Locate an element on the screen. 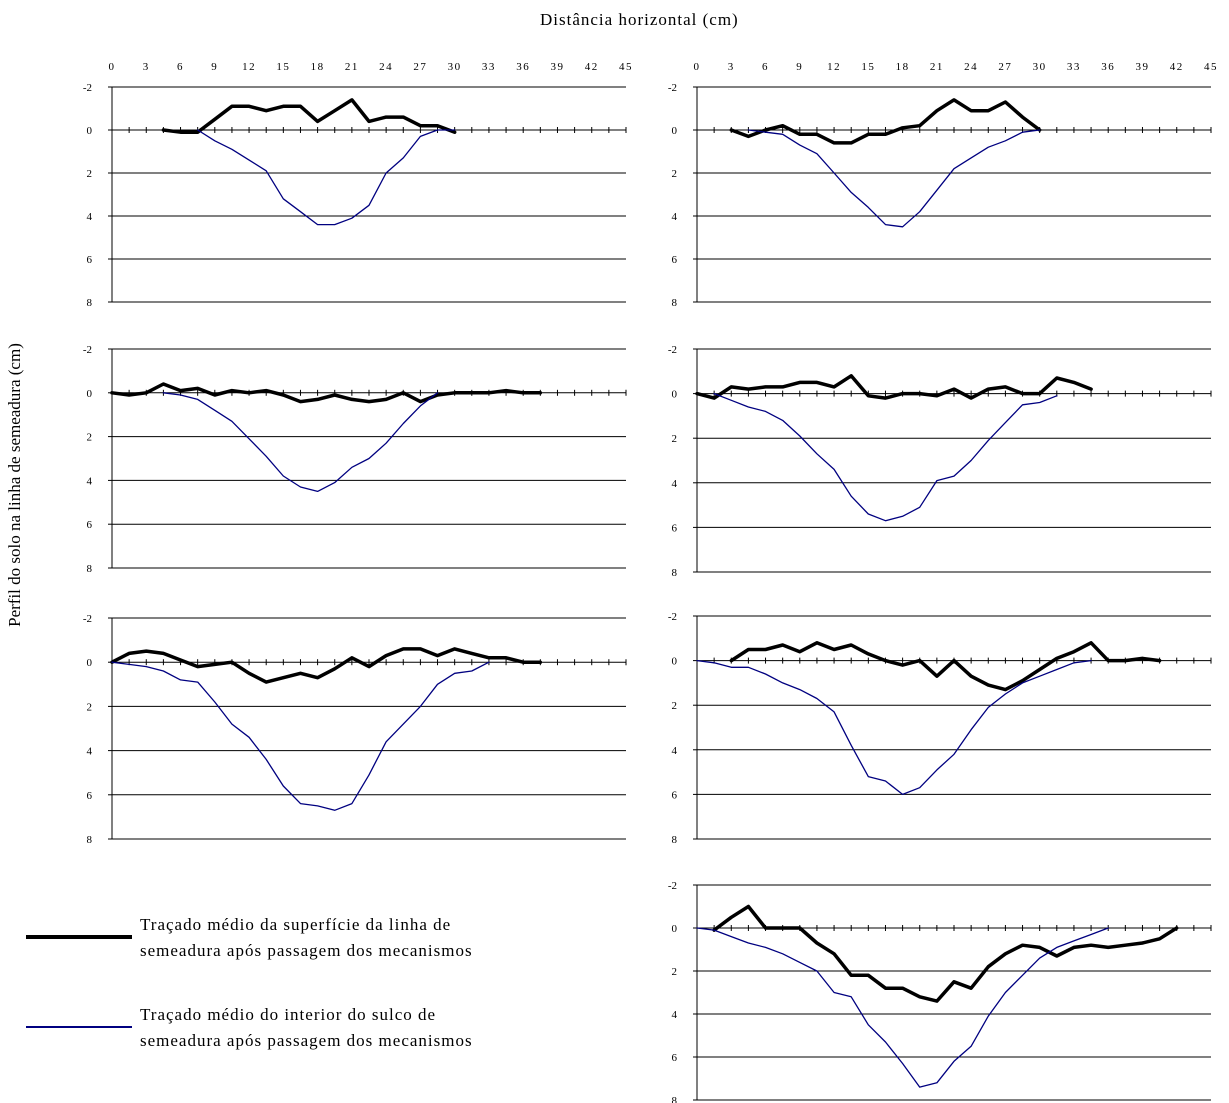 The image size is (1229, 1103). x-axis-title: Distância horizontal (cm) is located at coordinates (639, 19).